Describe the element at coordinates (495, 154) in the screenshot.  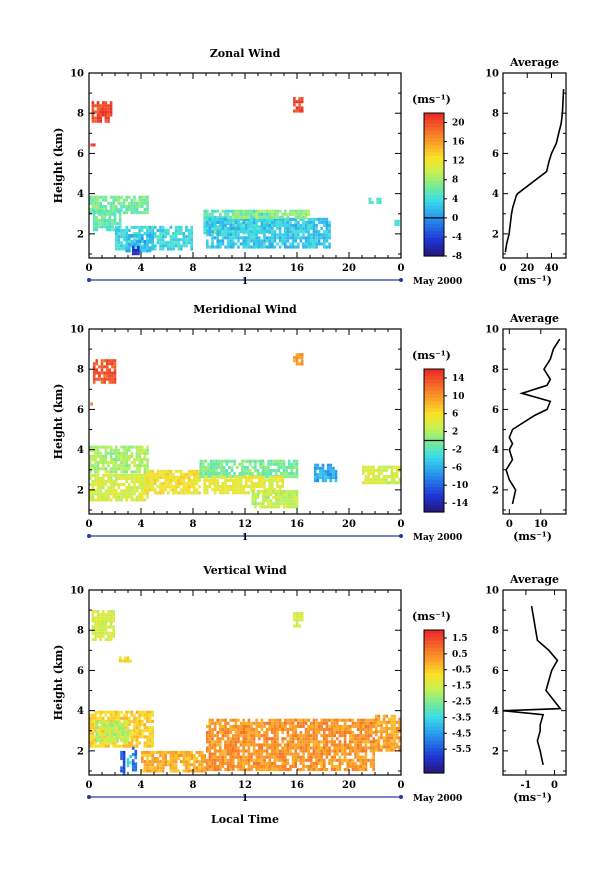
I see `profile-y-tick-label: 6` at that location.